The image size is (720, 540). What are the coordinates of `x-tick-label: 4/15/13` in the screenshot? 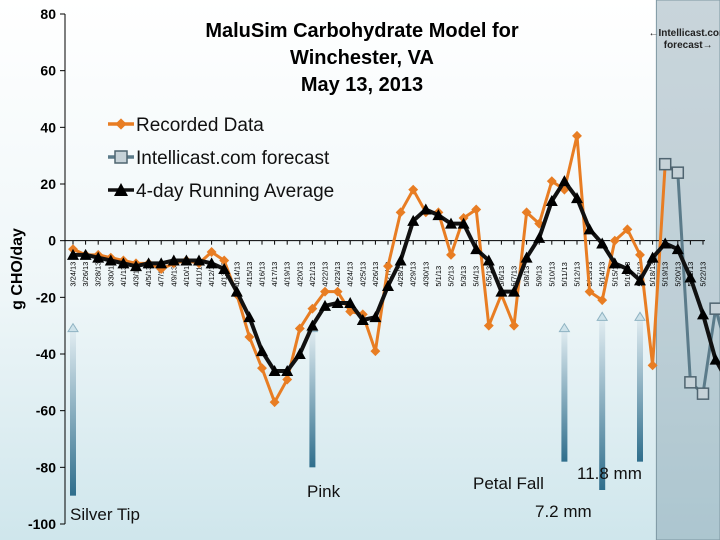 It's located at (249, 274).